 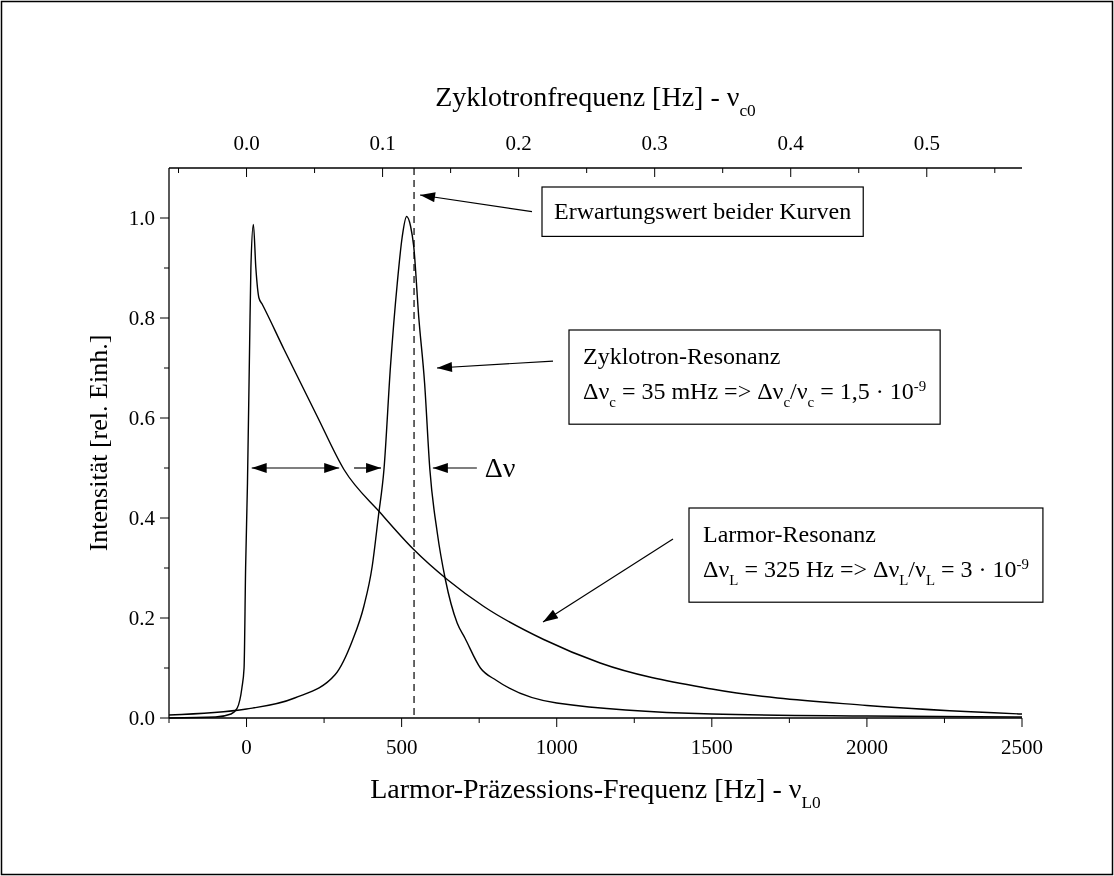 I want to click on x-tick-label: 500, so click(x=401, y=747).